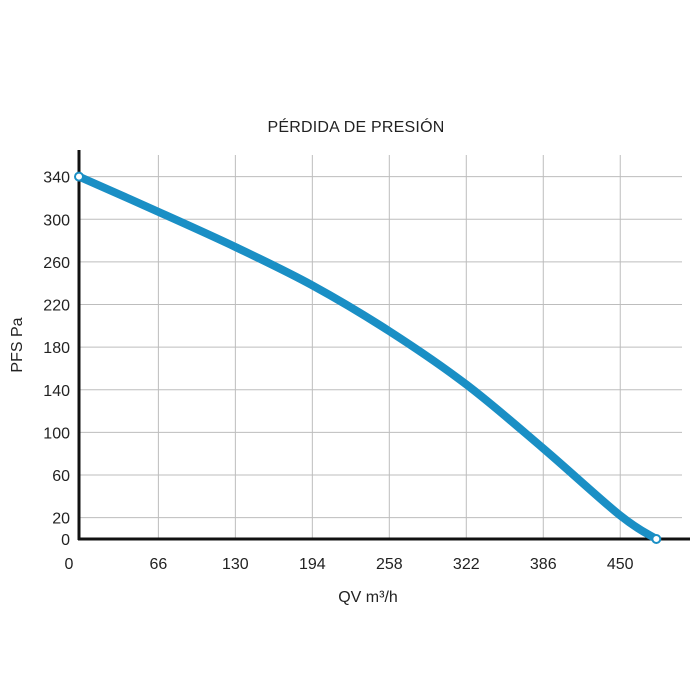 The image size is (700, 700). Describe the element at coordinates (56, 391) in the screenshot. I see `y-tick-label: 140` at that location.